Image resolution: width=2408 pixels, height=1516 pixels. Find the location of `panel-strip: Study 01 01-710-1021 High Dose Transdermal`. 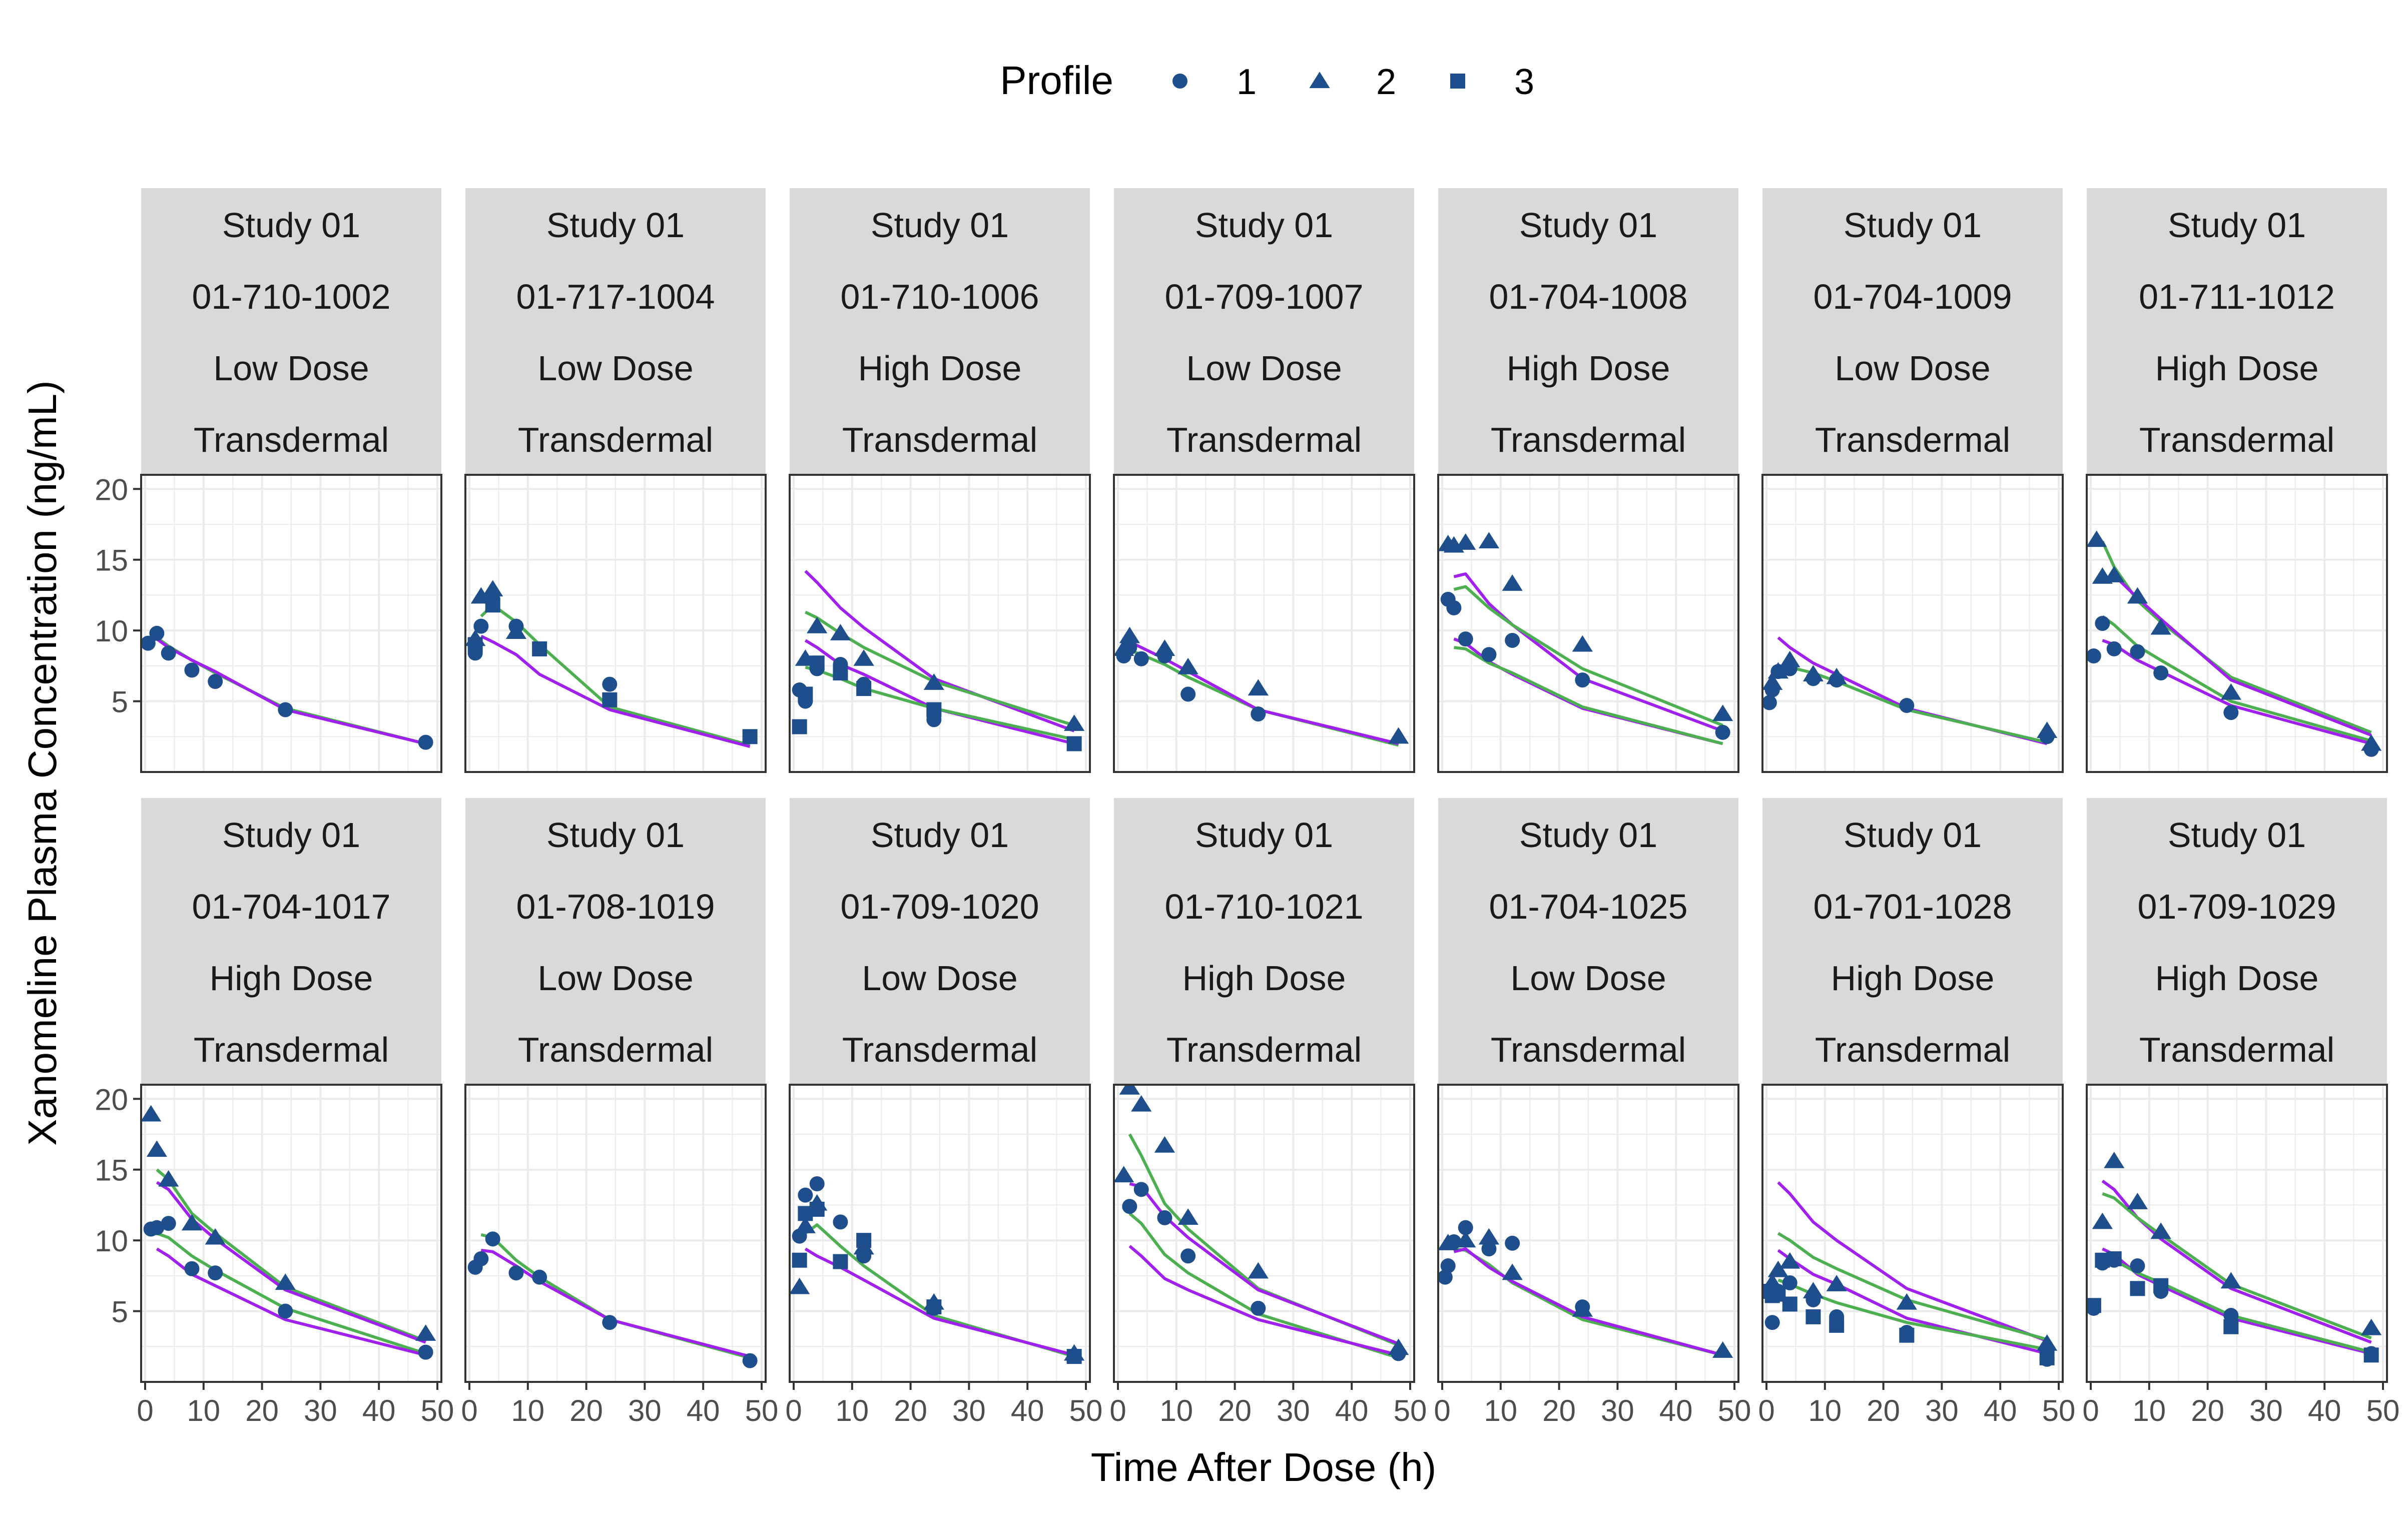

panel-strip: Study 01 01-710-1021 High Dose Transdermal is located at coordinates (1264, 942).